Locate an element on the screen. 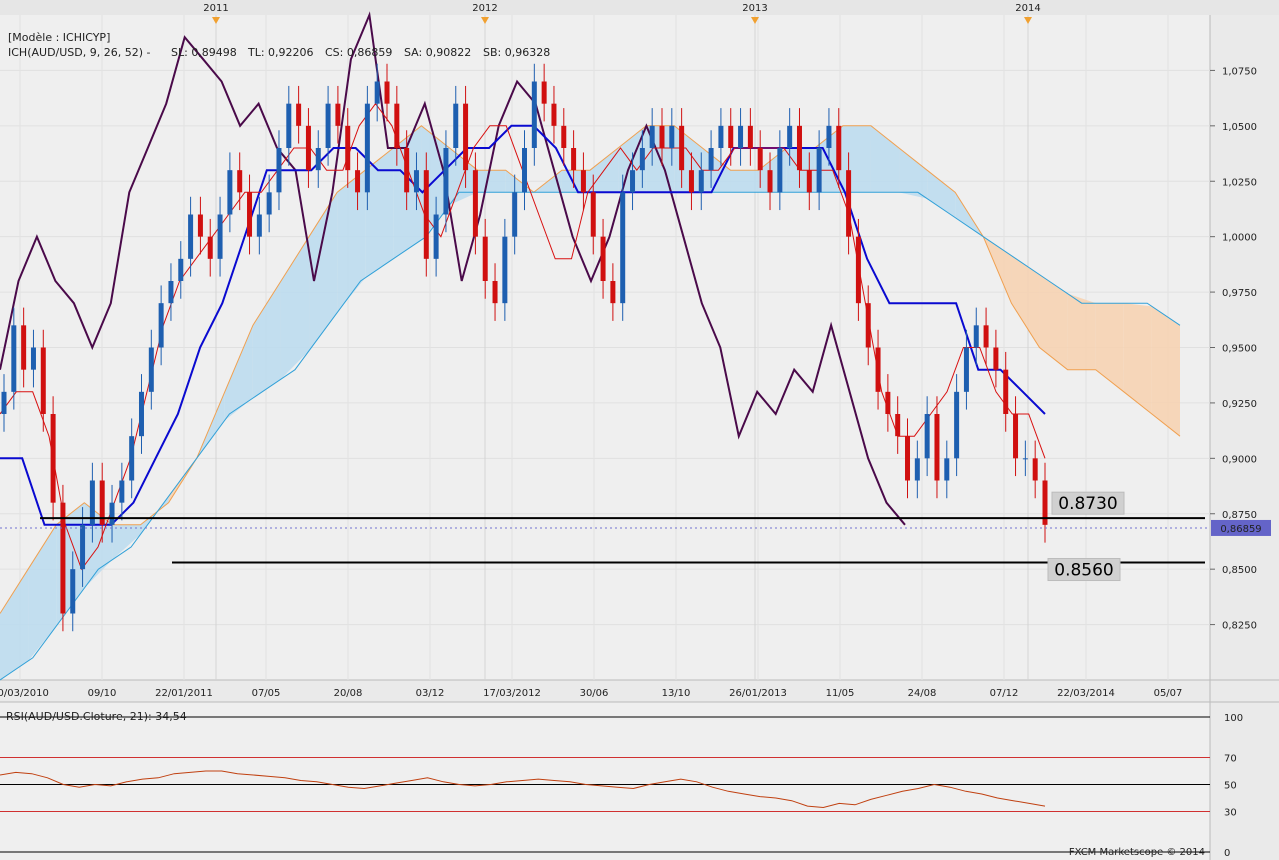 Image resolution: width=1279 pixels, height=860 pixels. x-tick-label: 17/03/2012 is located at coordinates (512, 693).